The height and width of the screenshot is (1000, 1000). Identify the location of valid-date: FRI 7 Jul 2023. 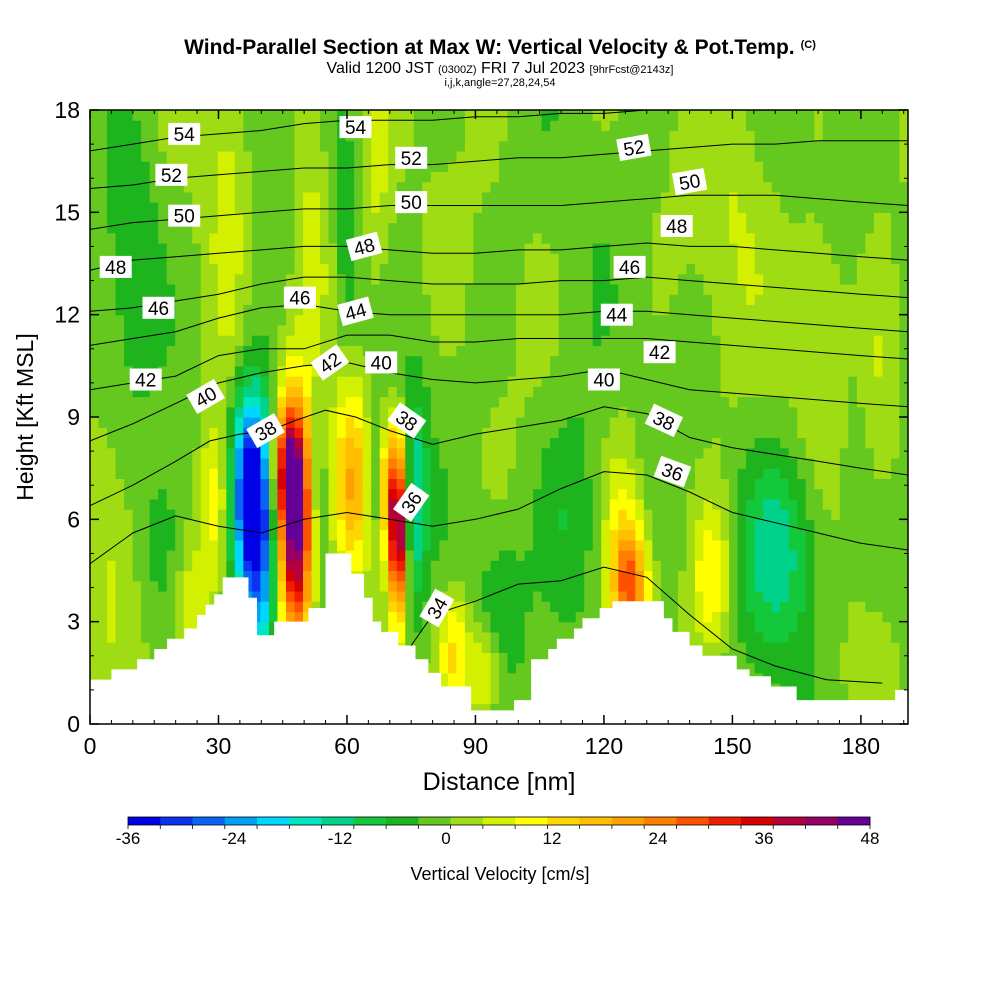
(533, 68).